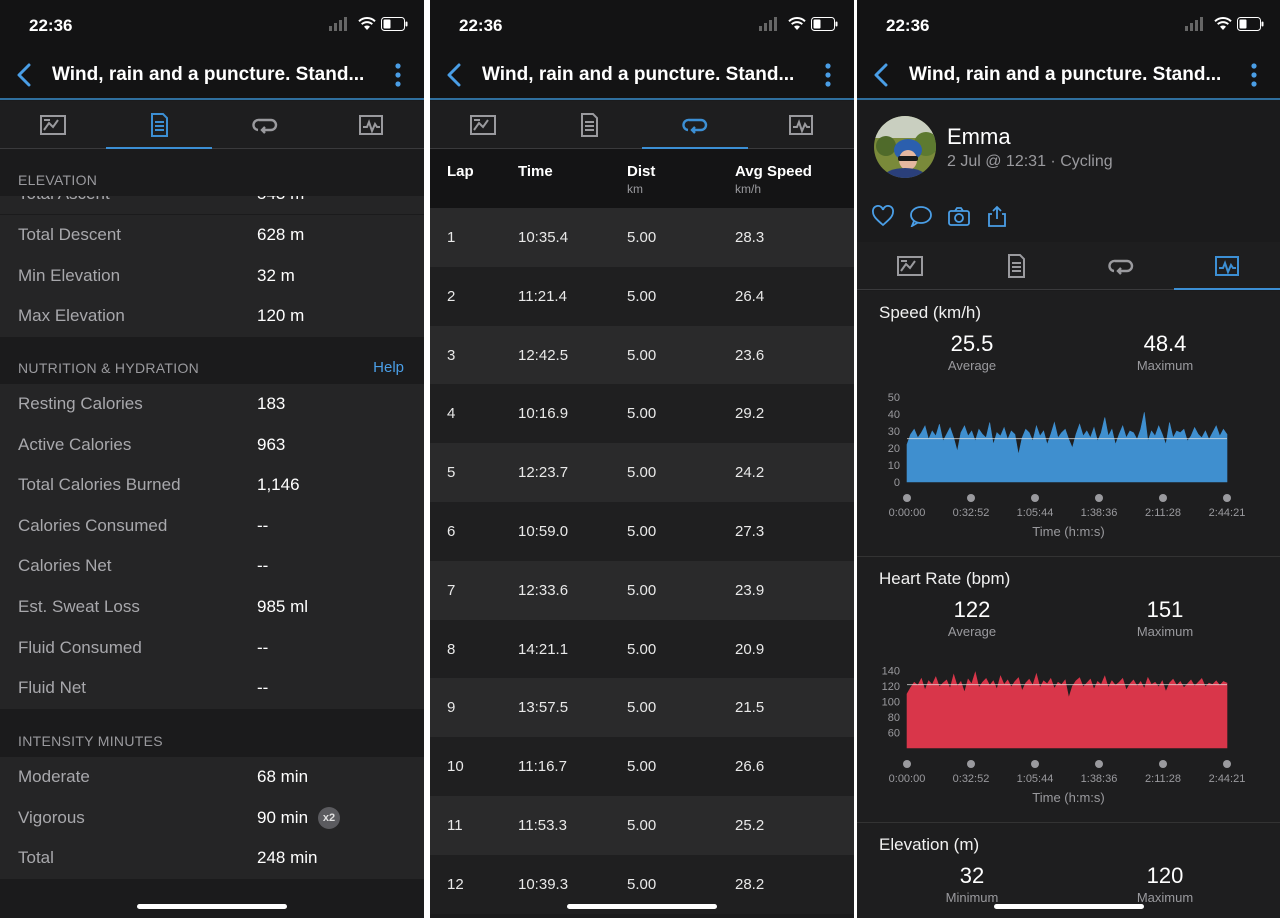 The image size is (1280, 918). What do you see at coordinates (642, 531) in the screenshot?
I see `lap-row: 6 10:59.0 5.00 27.3` at bounding box center [642, 531].